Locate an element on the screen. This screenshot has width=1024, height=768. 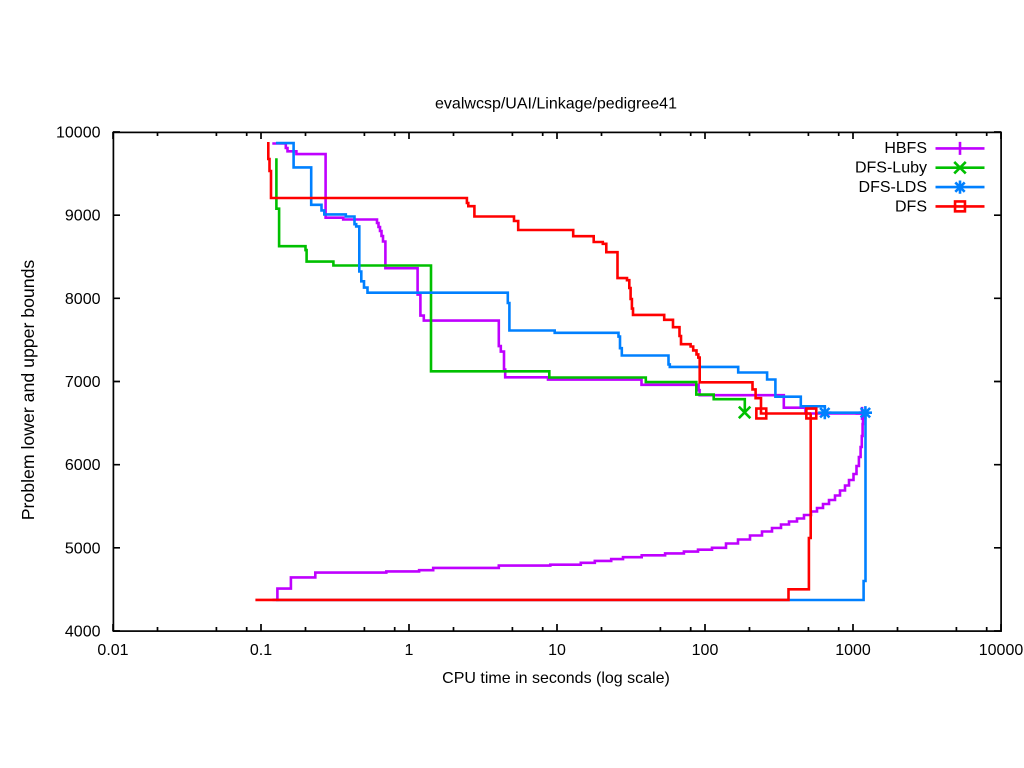
svg-text: 0.01 is located at coordinates (112, 650).